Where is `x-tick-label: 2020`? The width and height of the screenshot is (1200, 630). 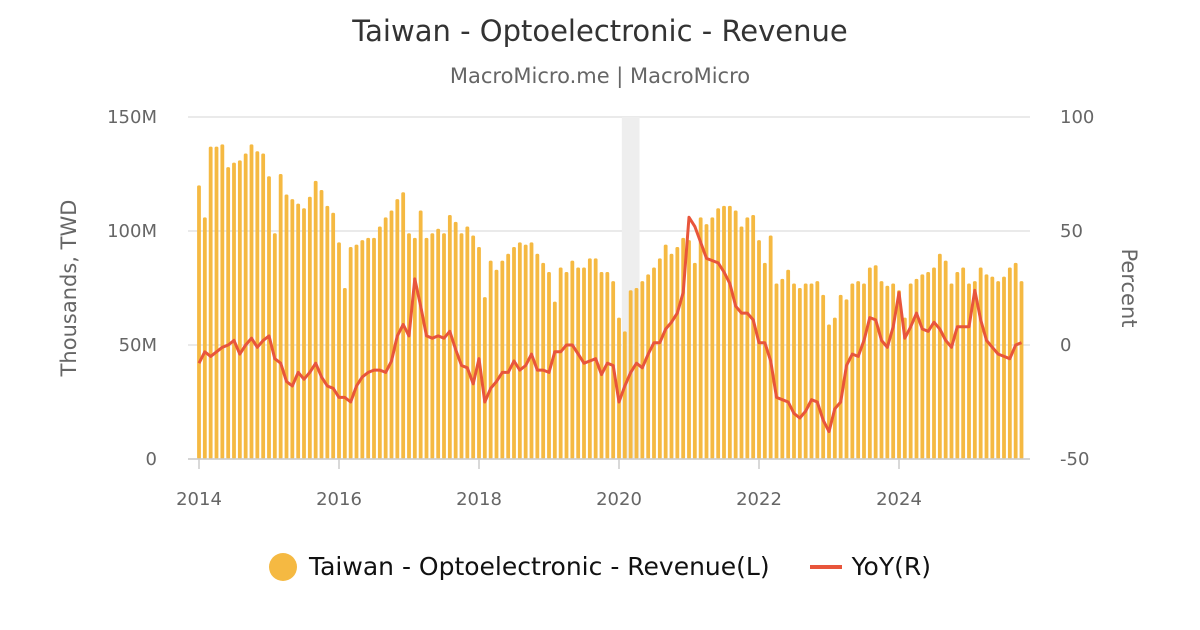
x-tick-label: 2020 is located at coordinates (619, 499).